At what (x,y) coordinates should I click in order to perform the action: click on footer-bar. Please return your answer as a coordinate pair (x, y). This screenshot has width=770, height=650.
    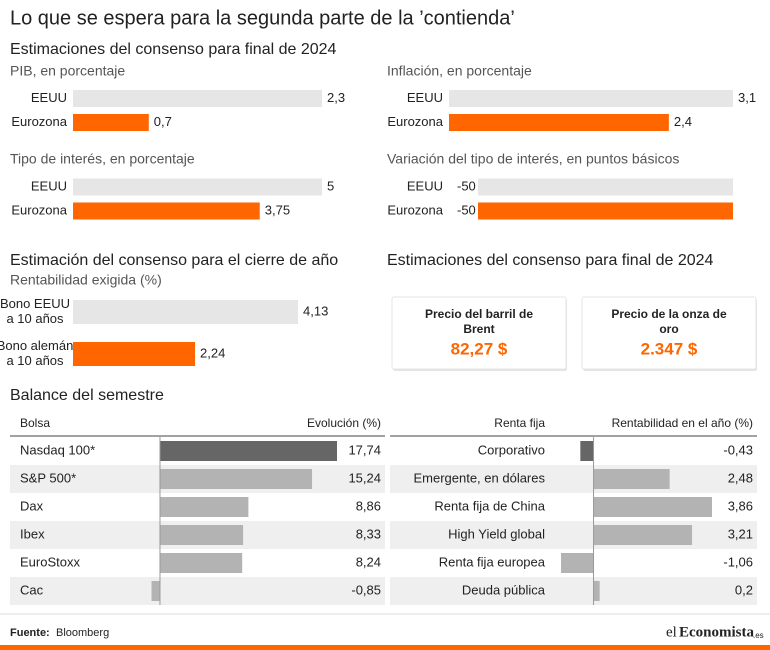
    Looking at the image, I should click on (385, 647).